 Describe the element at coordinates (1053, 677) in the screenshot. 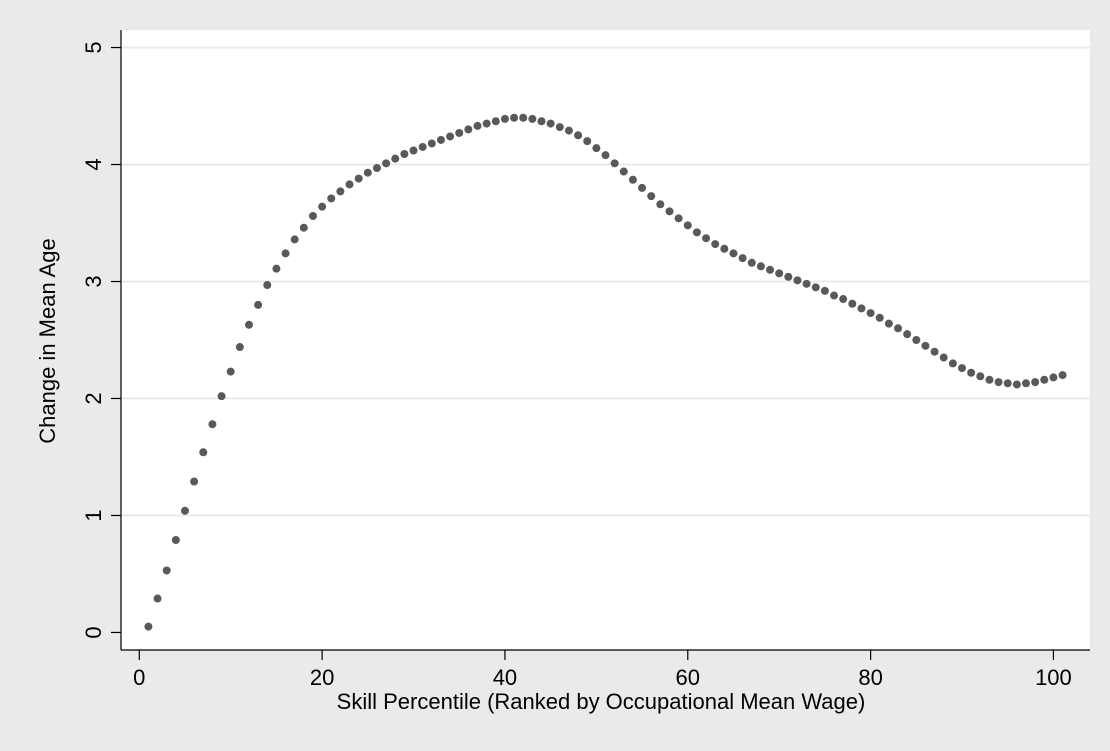

I see `x-tick-label: 100` at that location.